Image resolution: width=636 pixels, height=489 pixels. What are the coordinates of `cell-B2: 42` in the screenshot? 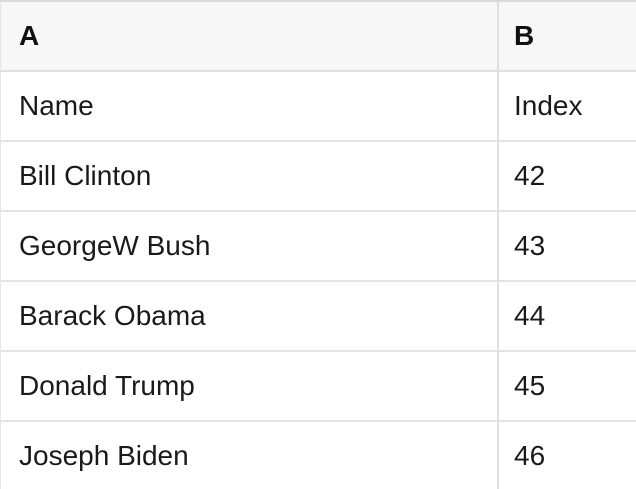 It's located at (530, 175).